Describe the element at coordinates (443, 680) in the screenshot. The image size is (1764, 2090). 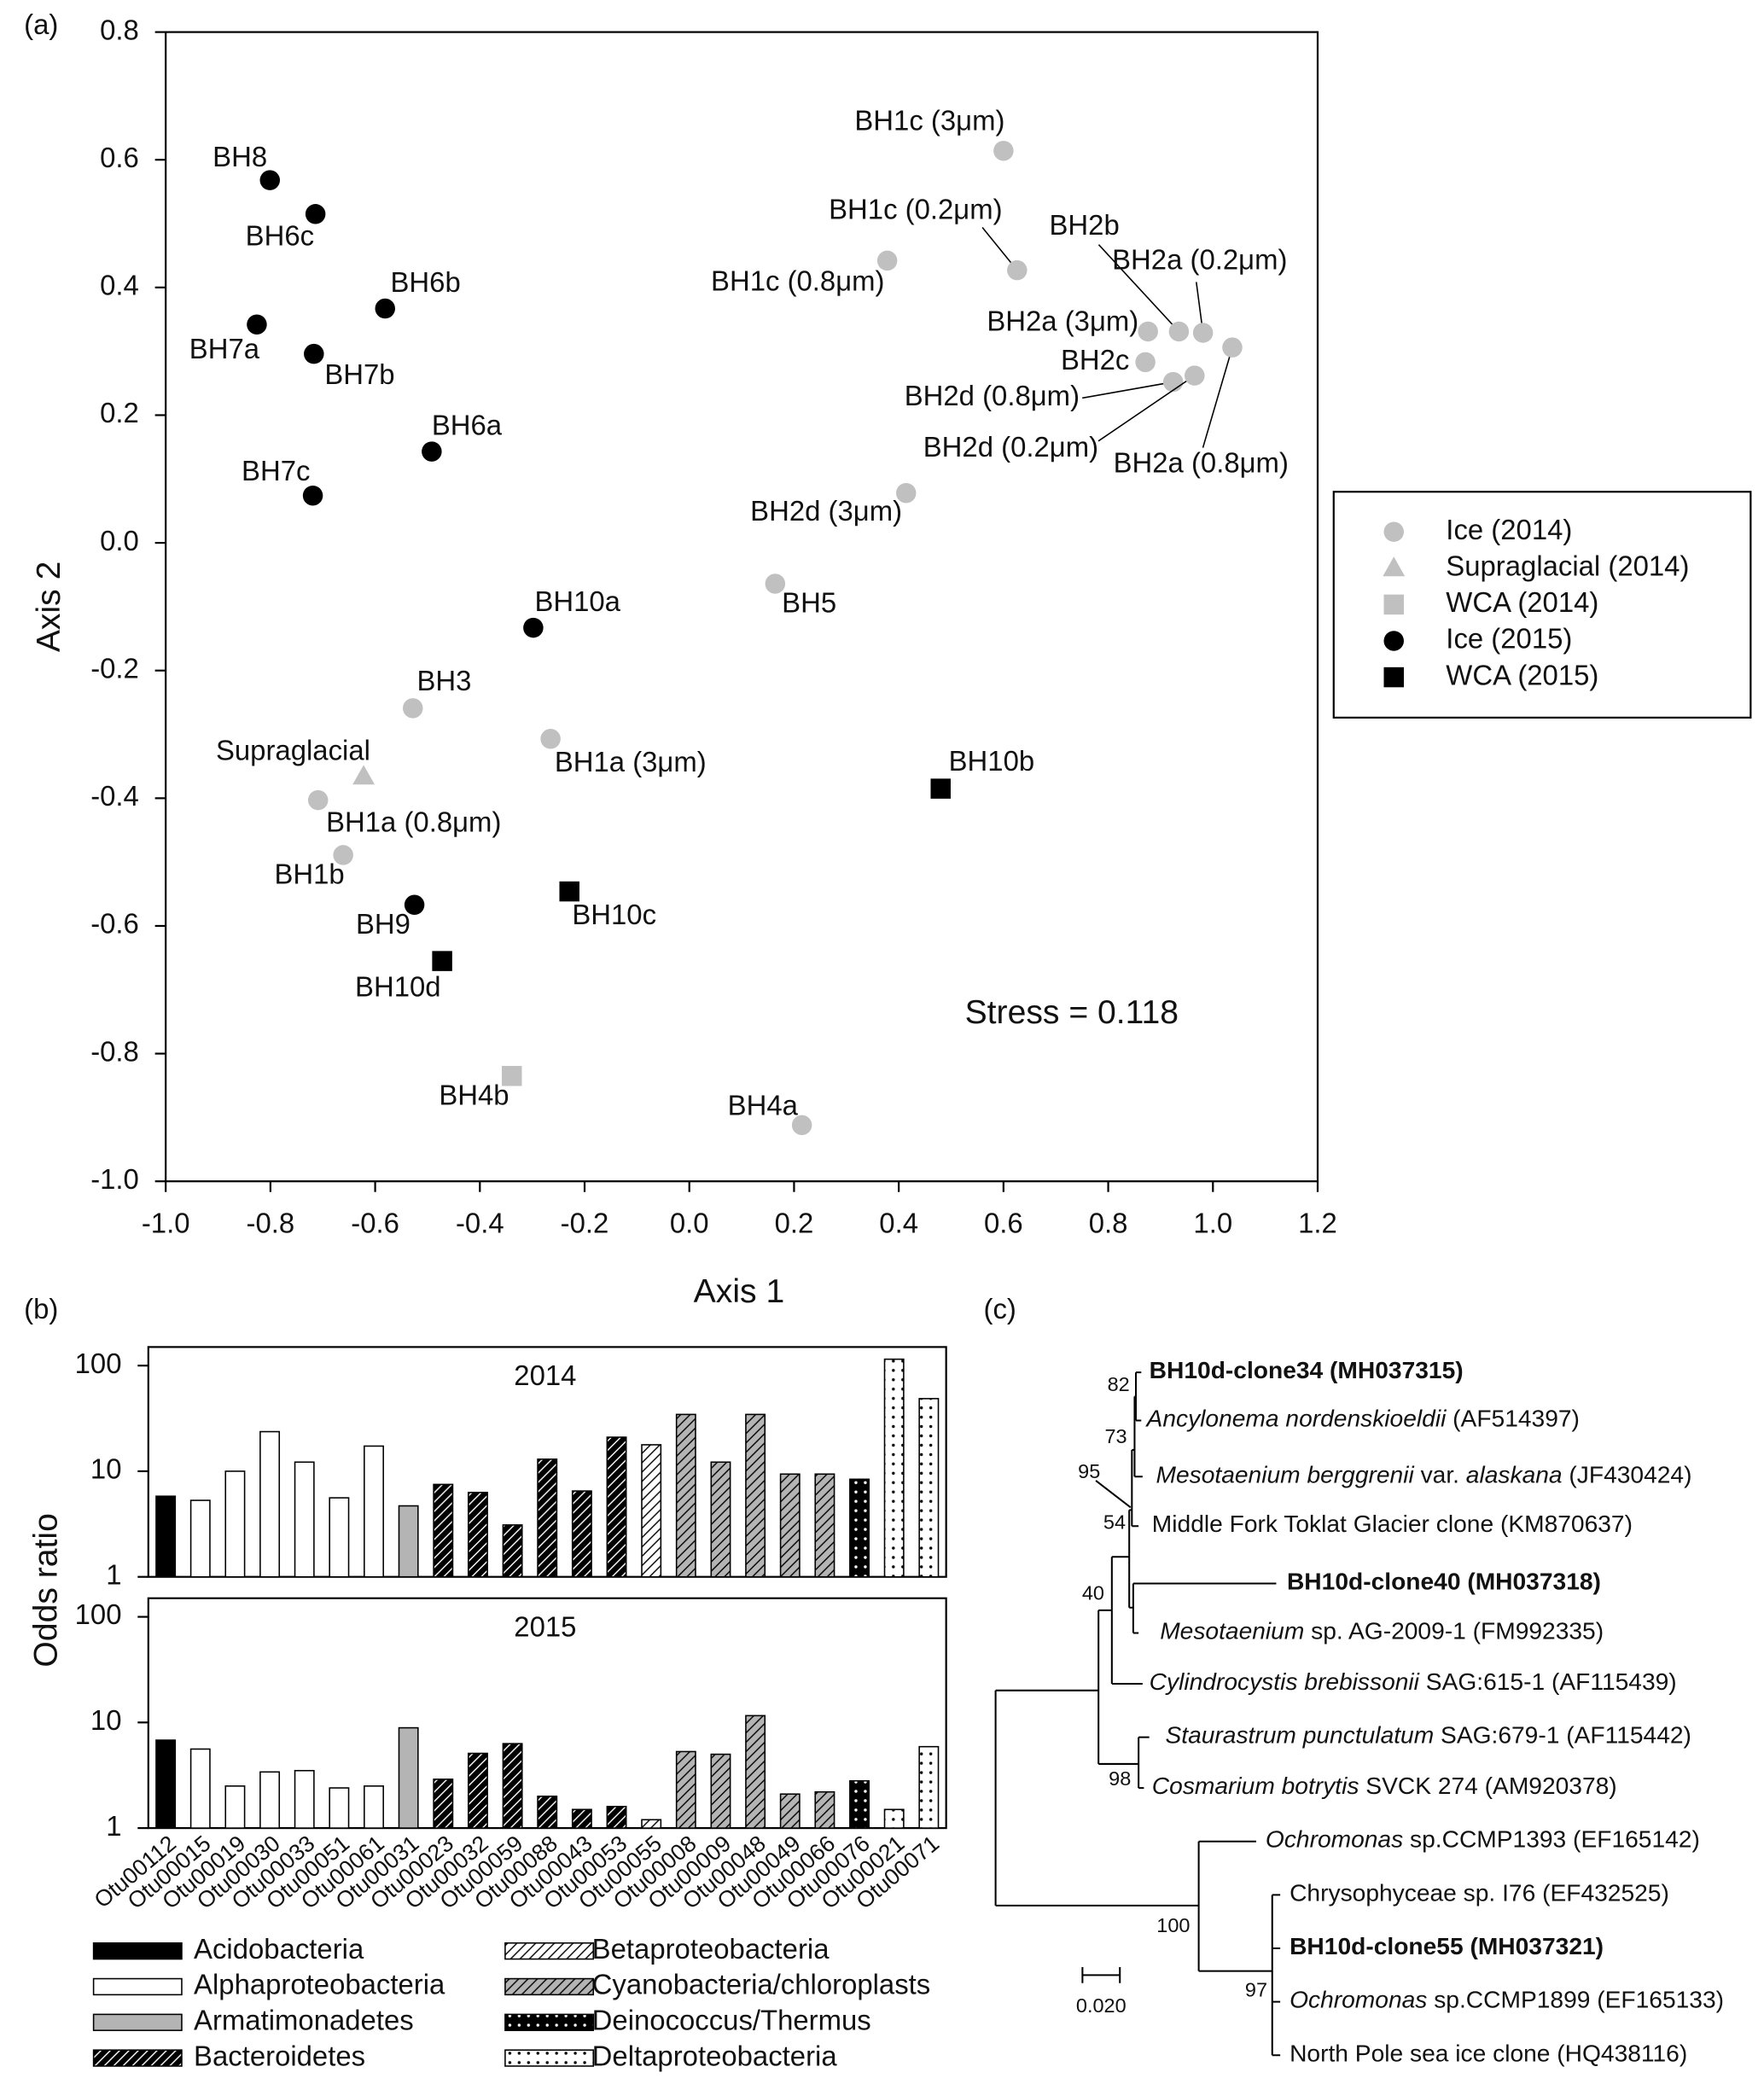
I see `point-label: BH3` at that location.